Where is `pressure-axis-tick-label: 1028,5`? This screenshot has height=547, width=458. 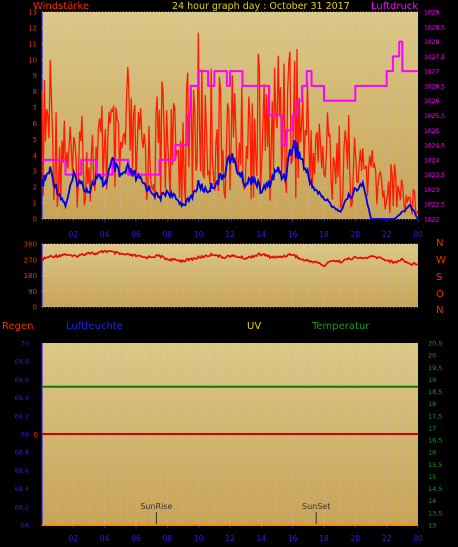
pressure-axis-tick-label: 1028,5 is located at coordinates (434, 27).